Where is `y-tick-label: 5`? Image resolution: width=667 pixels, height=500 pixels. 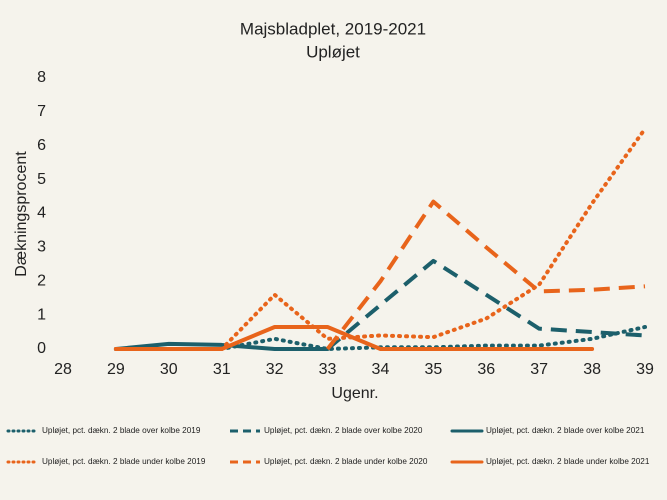
y-tick-label: 5 is located at coordinates (41, 179).